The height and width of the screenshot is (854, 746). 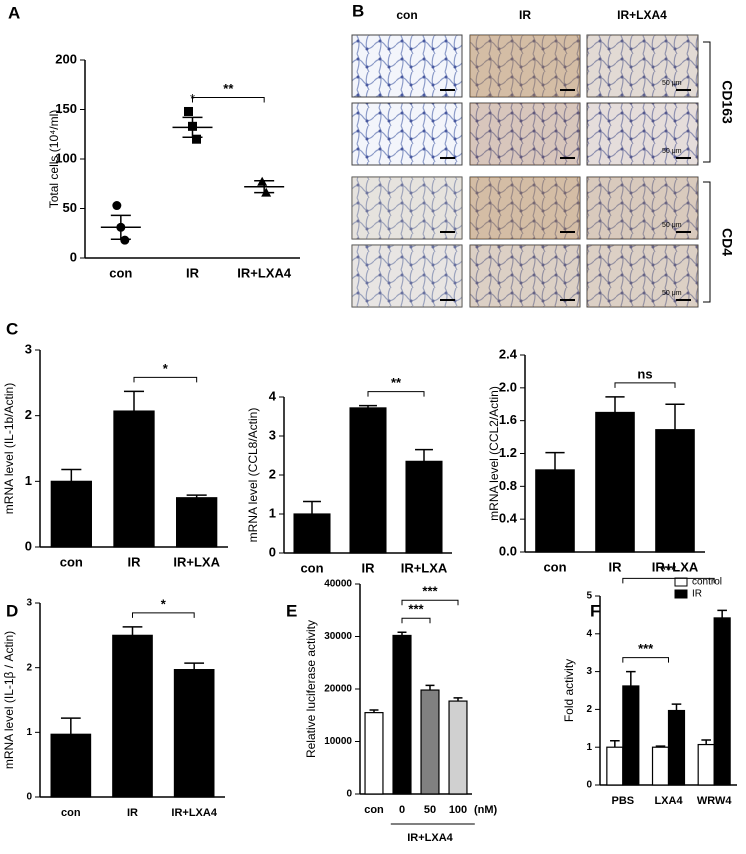 What do you see at coordinates (715, 801) in the screenshot?
I see `x-tick-label: WRW4` at bounding box center [715, 801].